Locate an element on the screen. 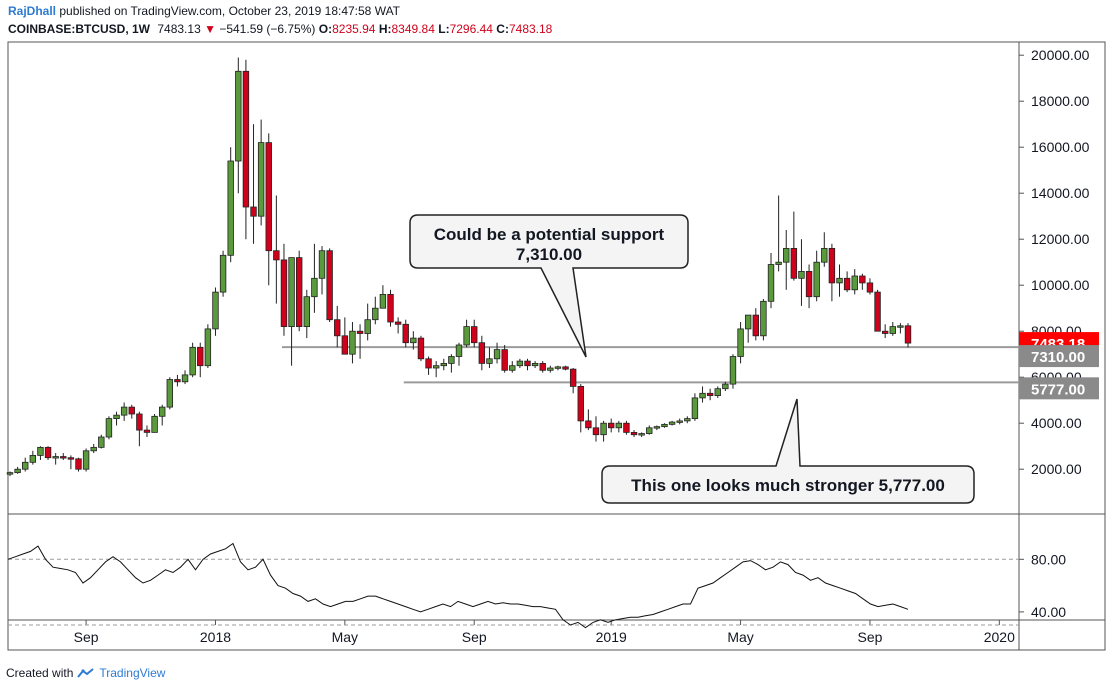 The image size is (1113, 691). rsi-tick-label: 40.00 is located at coordinates (1048, 612).